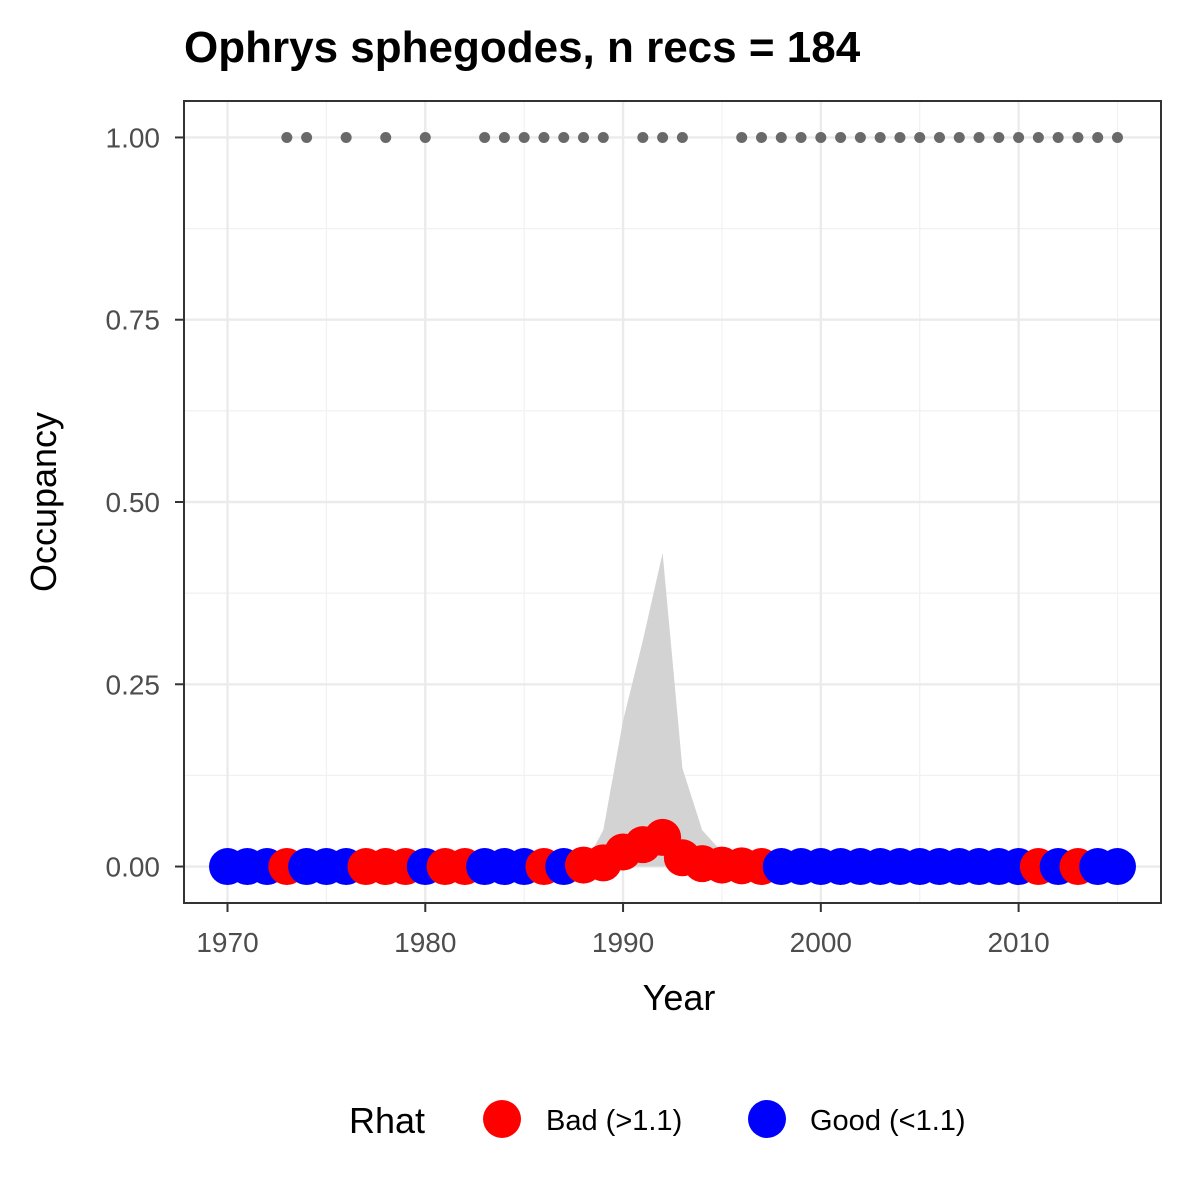 Image resolution: width=1200 pixels, height=1200 pixels. Describe the element at coordinates (767, 1119) in the screenshot. I see `legend-key-good` at that location.